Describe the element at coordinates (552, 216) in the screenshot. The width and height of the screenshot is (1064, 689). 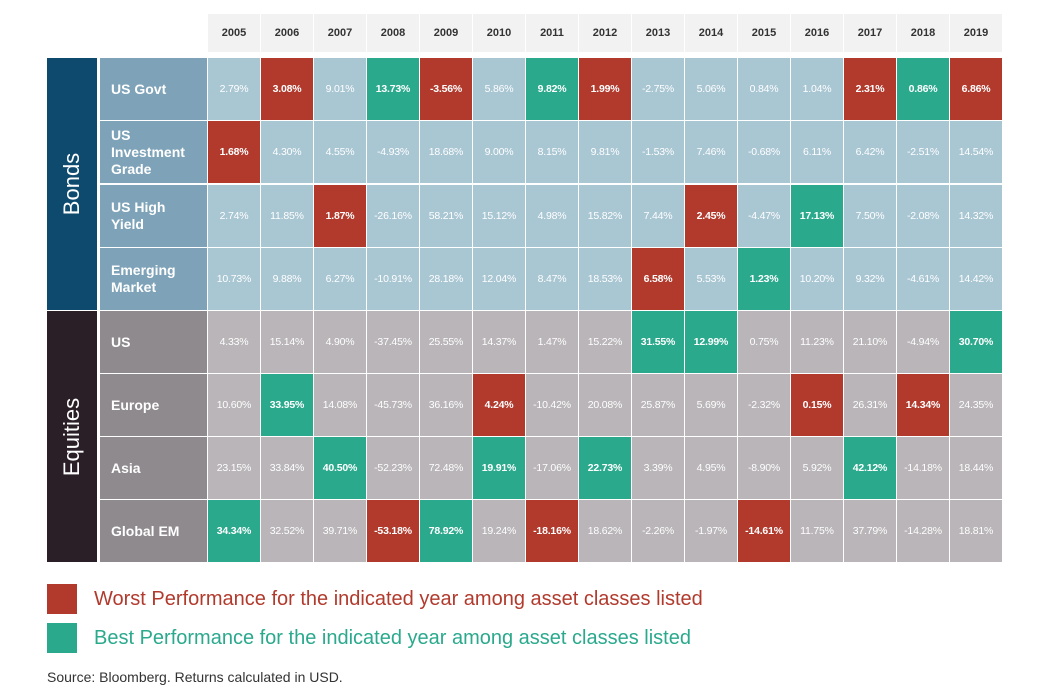
I see `cell: 4.98%` at that location.